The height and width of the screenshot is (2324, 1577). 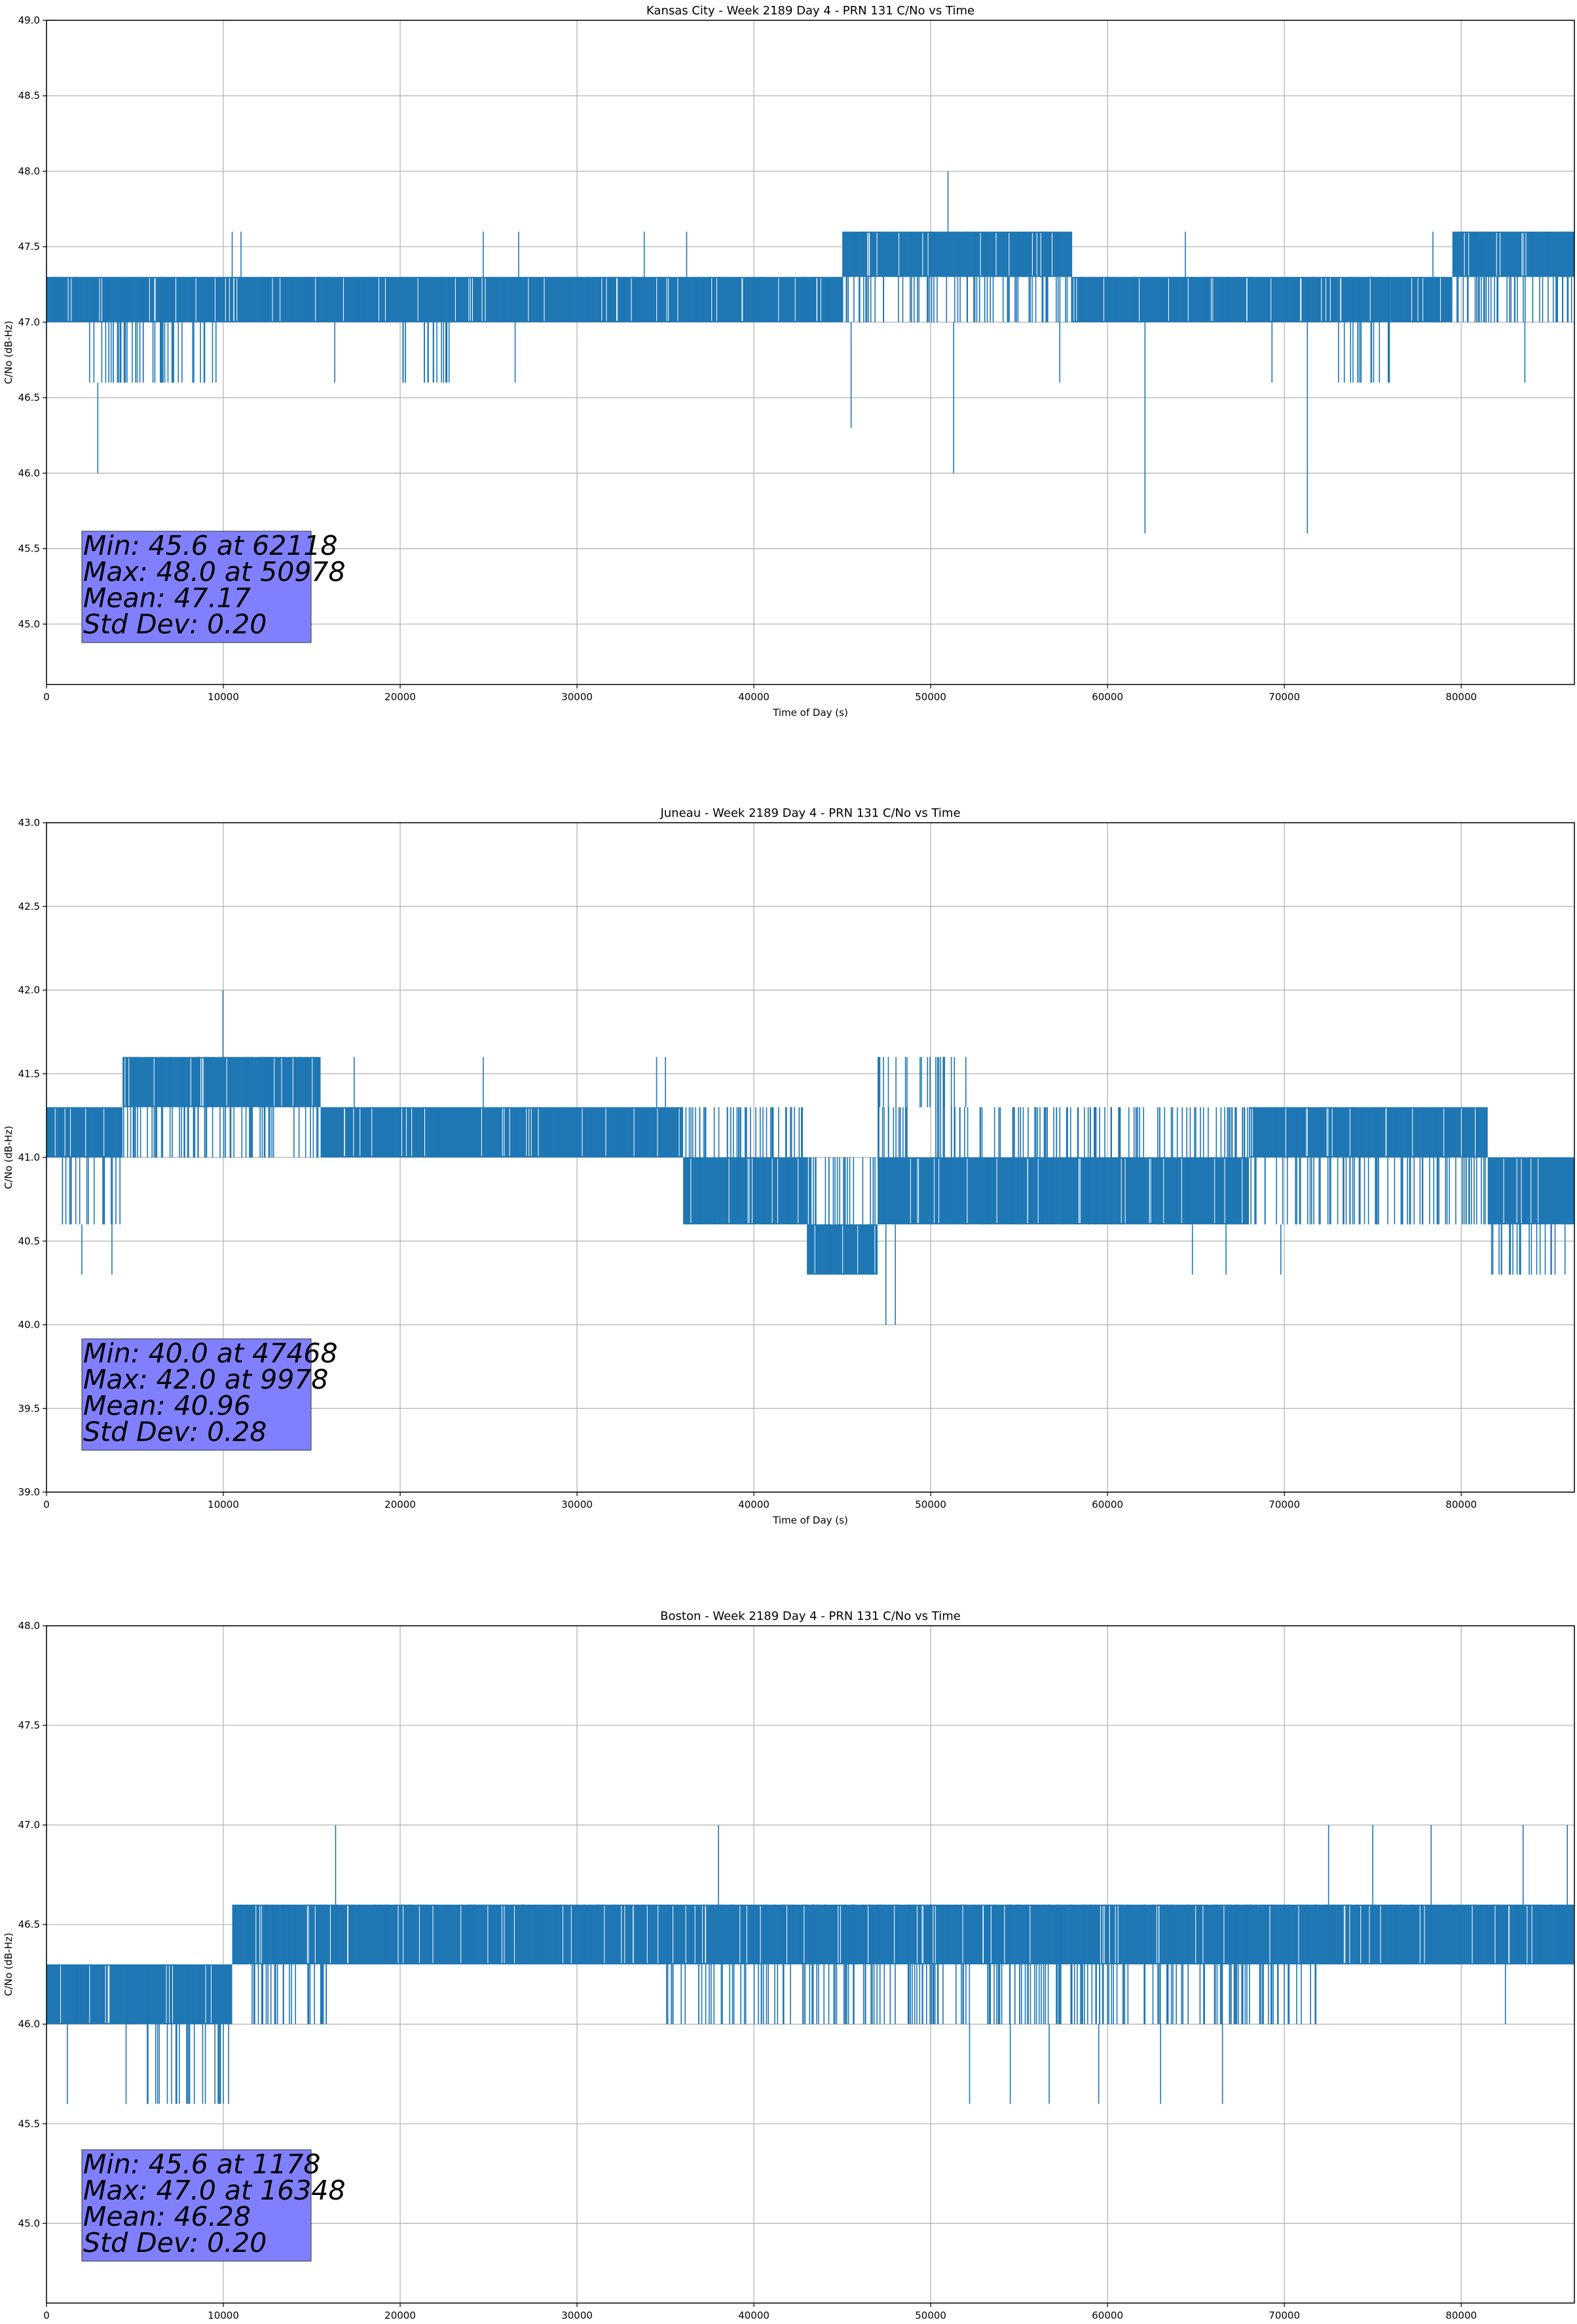 What do you see at coordinates (214, 572) in the screenshot?
I see `stats-line: Max: 48.0 at 50978` at bounding box center [214, 572].